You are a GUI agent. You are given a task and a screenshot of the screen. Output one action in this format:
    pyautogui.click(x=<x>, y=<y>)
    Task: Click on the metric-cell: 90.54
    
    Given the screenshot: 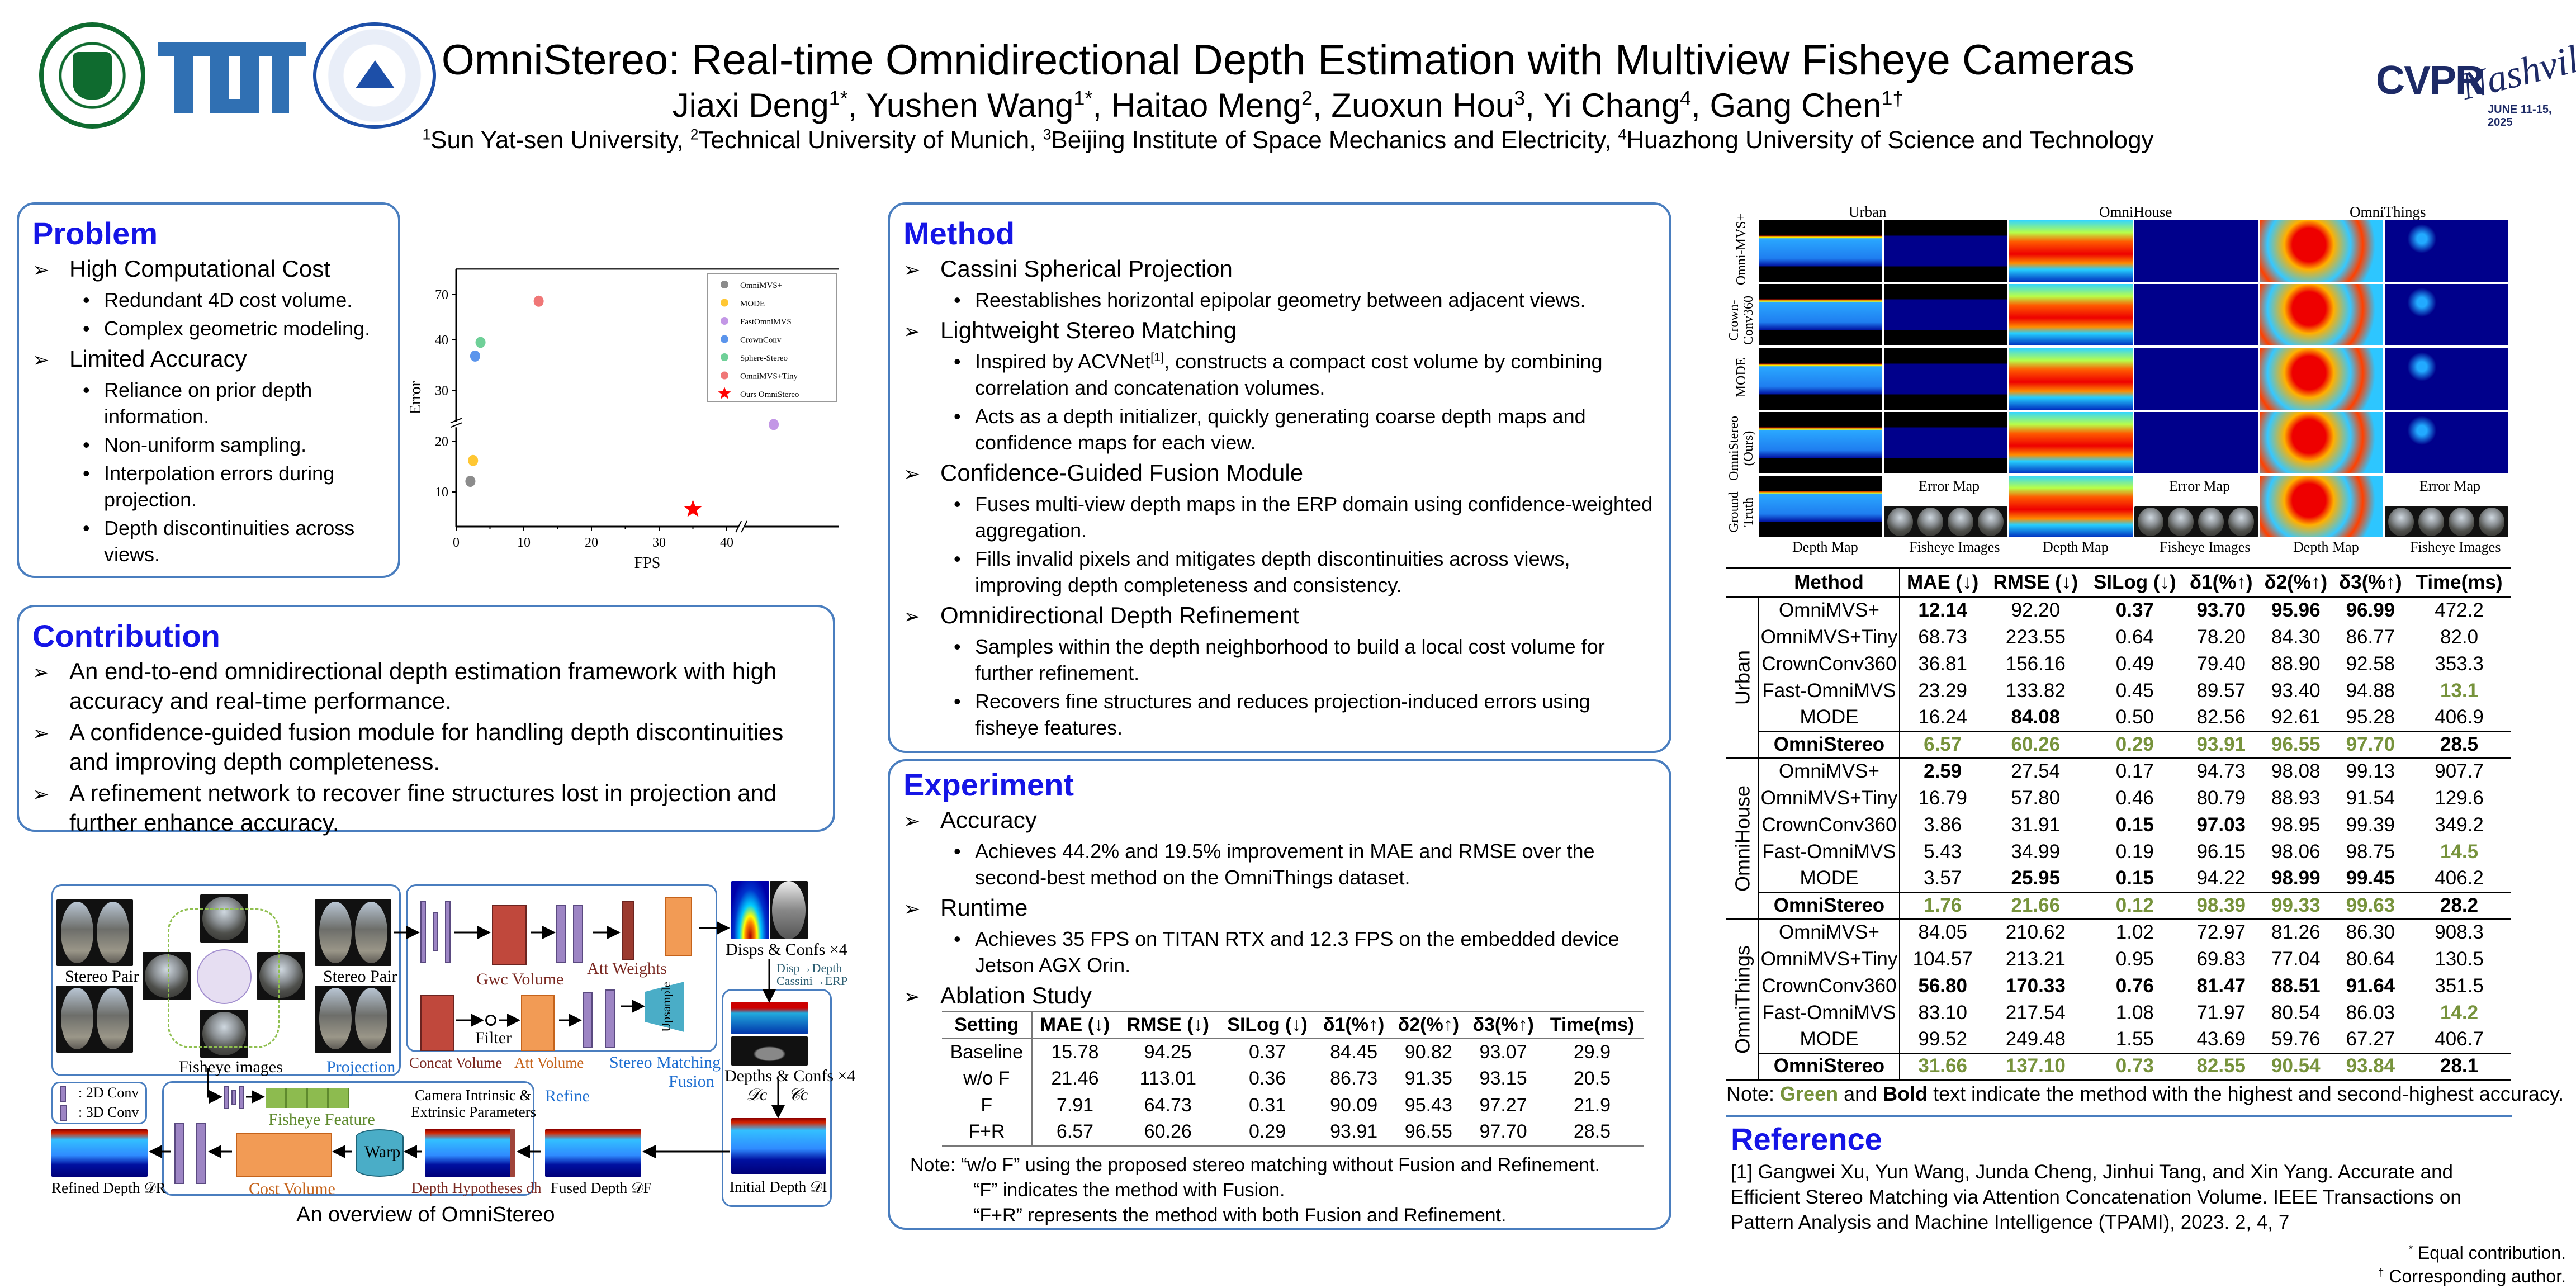 What is the action you would take?
    pyautogui.click(x=2295, y=1066)
    